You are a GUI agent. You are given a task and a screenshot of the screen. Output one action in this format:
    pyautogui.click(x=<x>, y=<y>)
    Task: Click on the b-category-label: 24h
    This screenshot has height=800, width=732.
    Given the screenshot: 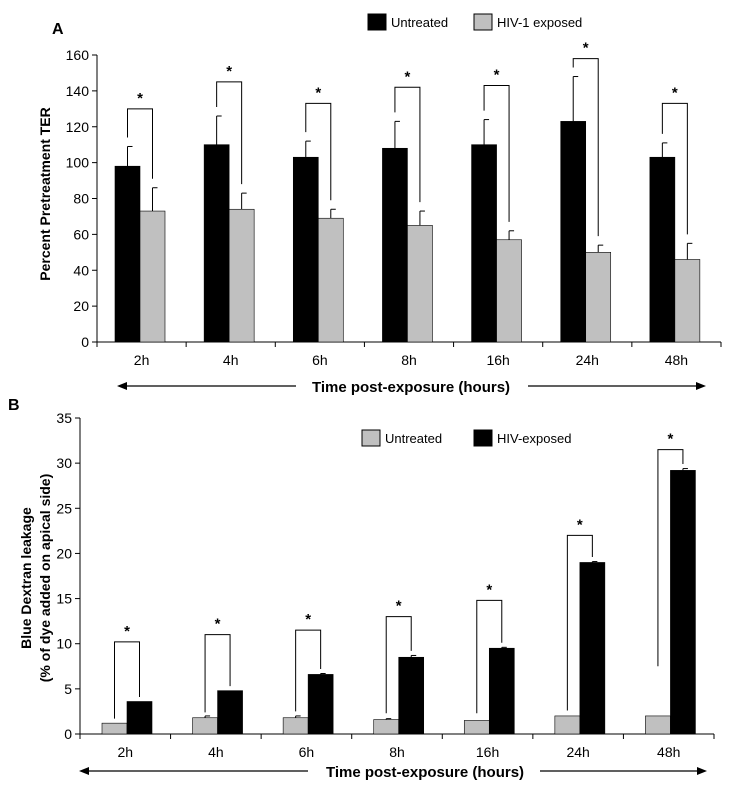 What is the action you would take?
    pyautogui.click(x=577, y=752)
    